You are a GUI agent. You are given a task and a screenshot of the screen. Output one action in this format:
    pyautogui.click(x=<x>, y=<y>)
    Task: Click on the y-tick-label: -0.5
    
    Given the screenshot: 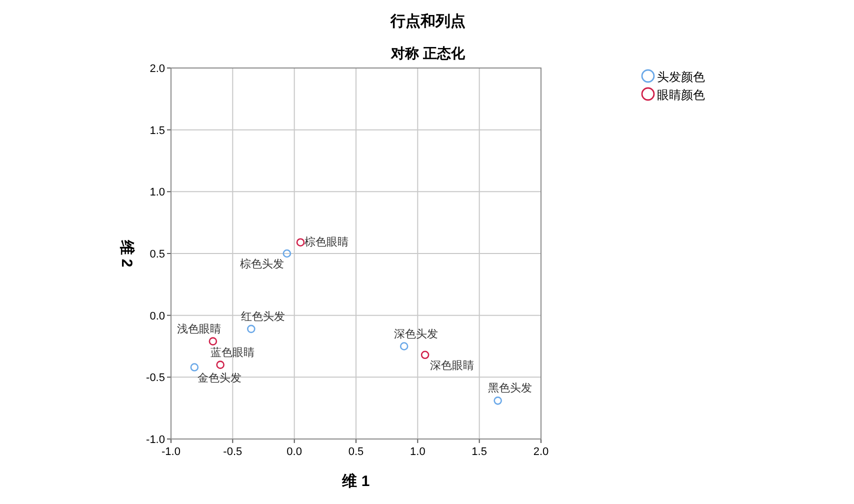 What is the action you would take?
    pyautogui.click(x=155, y=378)
    